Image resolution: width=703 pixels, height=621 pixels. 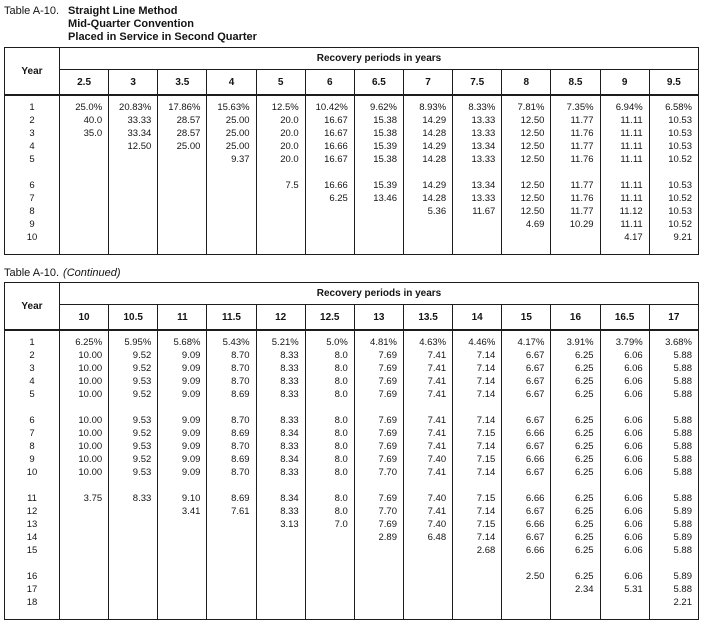 I want to click on period-header: 7, so click(x=428, y=82).